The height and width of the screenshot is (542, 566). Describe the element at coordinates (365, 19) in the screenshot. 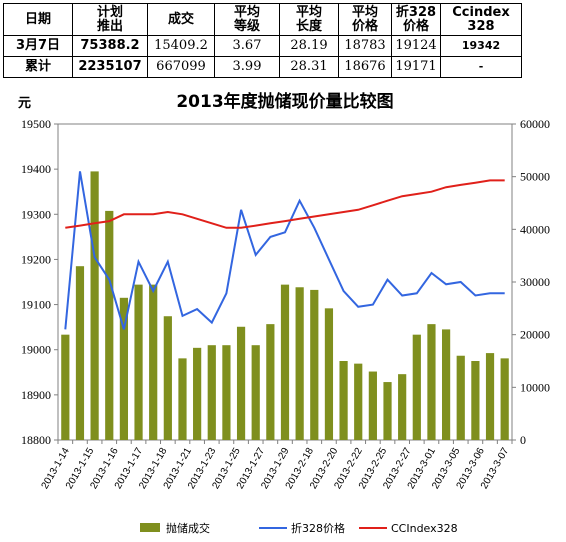

I see `table-header-cell: 平均 价格` at that location.